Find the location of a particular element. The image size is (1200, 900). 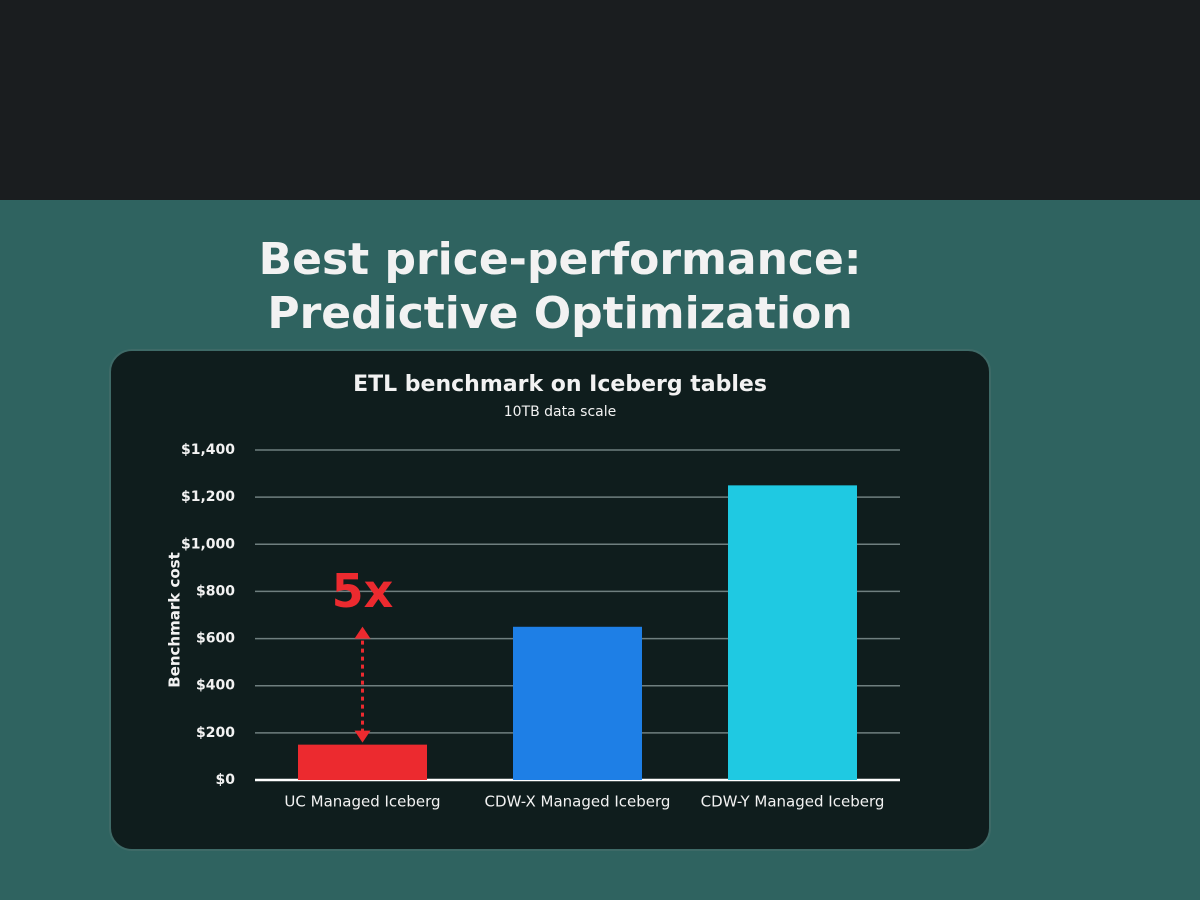

y-axis-label: Benchmark cost is located at coordinates (175, 620).